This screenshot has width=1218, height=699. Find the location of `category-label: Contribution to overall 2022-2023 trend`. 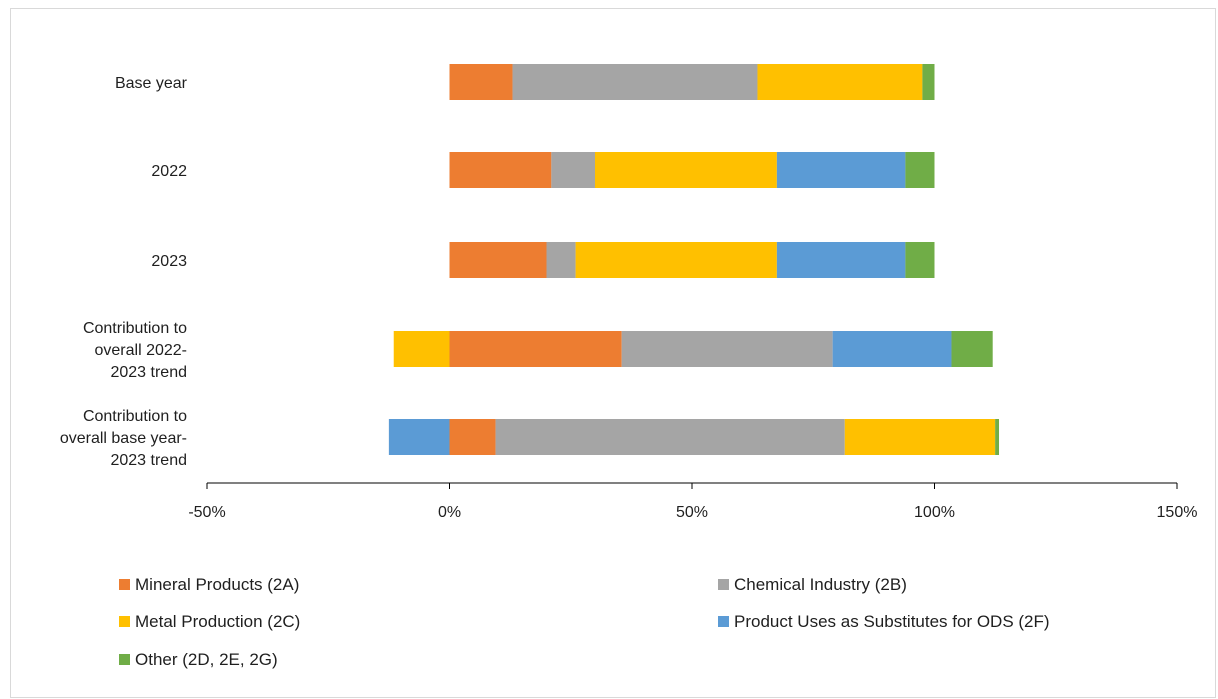

category-label: Contribution to overall 2022-2023 trend is located at coordinates (135, 350).